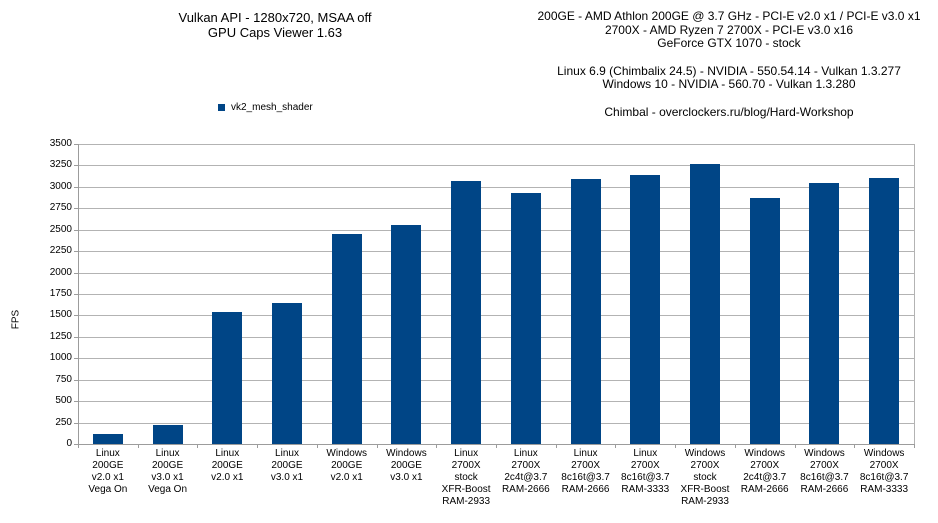 The height and width of the screenshot is (523, 938). I want to click on x-tick-label: Windows 200GE v2.0 x1, so click(346, 465).